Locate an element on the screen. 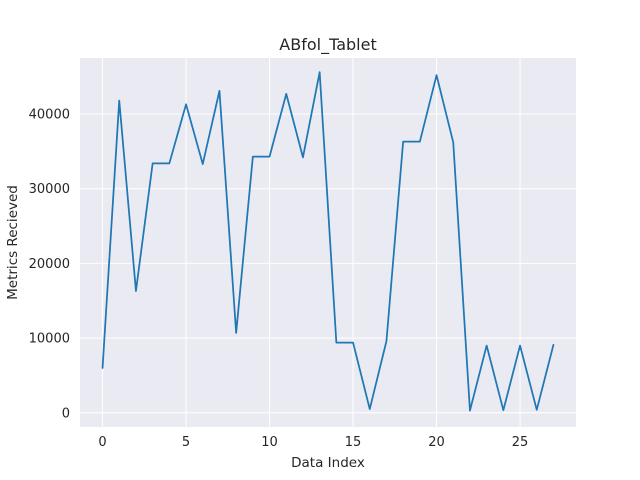 This screenshot has width=640, height=480. x-tick-label: 20 is located at coordinates (436, 442).